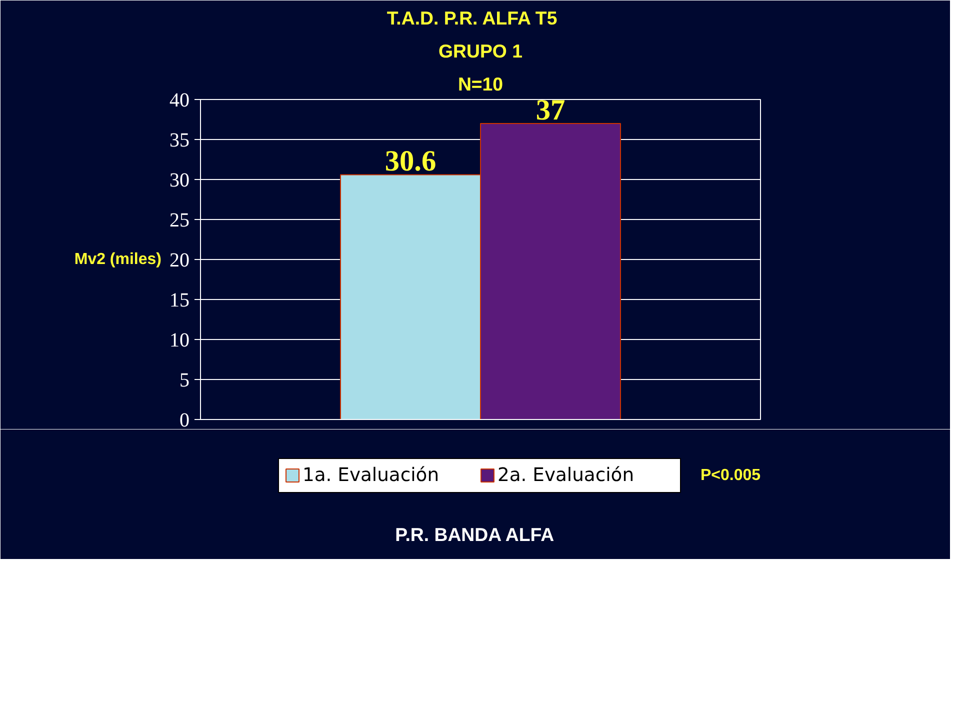  Describe the element at coordinates (474, 534) in the screenshot. I see `text: P.R. BANDA ALFA` at that location.